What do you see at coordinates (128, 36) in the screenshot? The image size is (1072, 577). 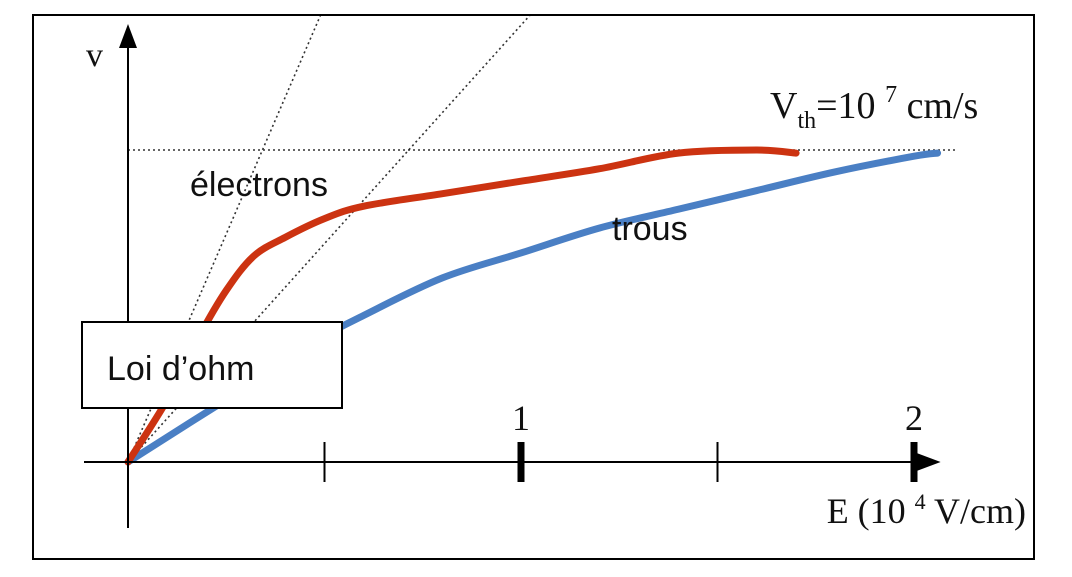 I see `y-axis-arrow` at bounding box center [128, 36].